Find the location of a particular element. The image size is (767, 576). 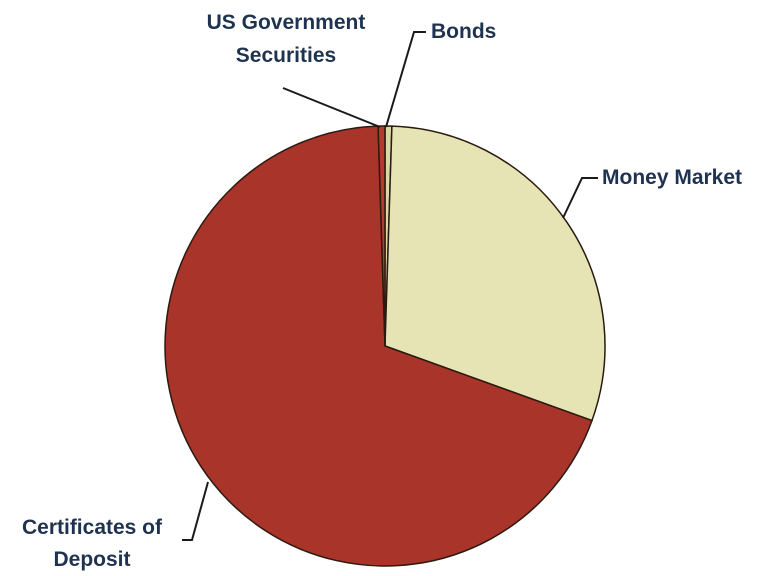

label-certificates-line2: Deposit is located at coordinates (91, 559).